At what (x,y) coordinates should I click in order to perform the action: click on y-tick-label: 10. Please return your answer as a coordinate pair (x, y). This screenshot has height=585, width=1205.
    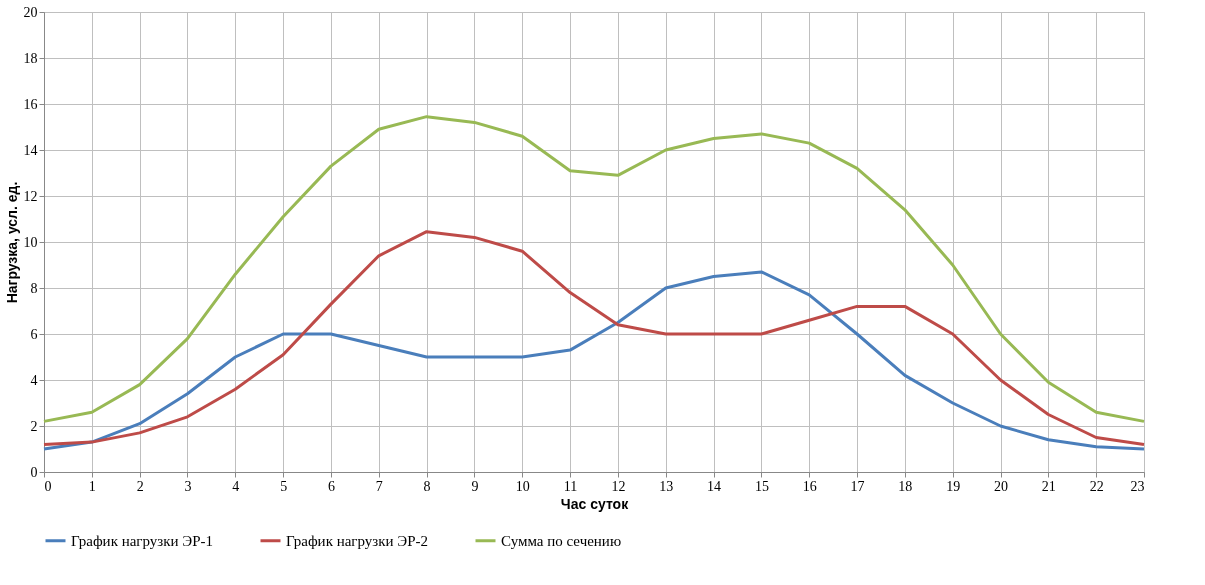
    Looking at the image, I should click on (30, 242).